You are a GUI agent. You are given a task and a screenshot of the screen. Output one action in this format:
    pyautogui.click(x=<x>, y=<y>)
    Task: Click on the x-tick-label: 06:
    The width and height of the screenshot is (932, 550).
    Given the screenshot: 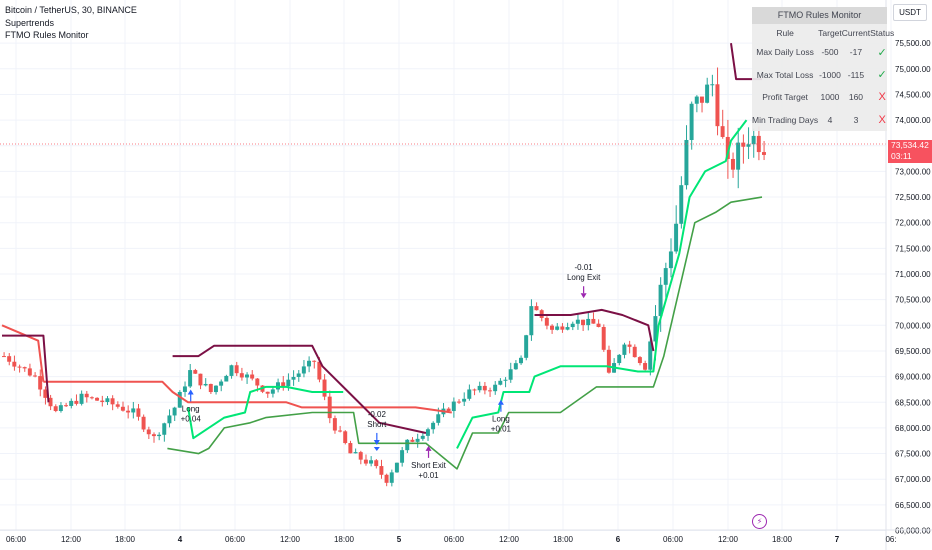 What is the action you would take?
    pyautogui.click(x=890, y=539)
    